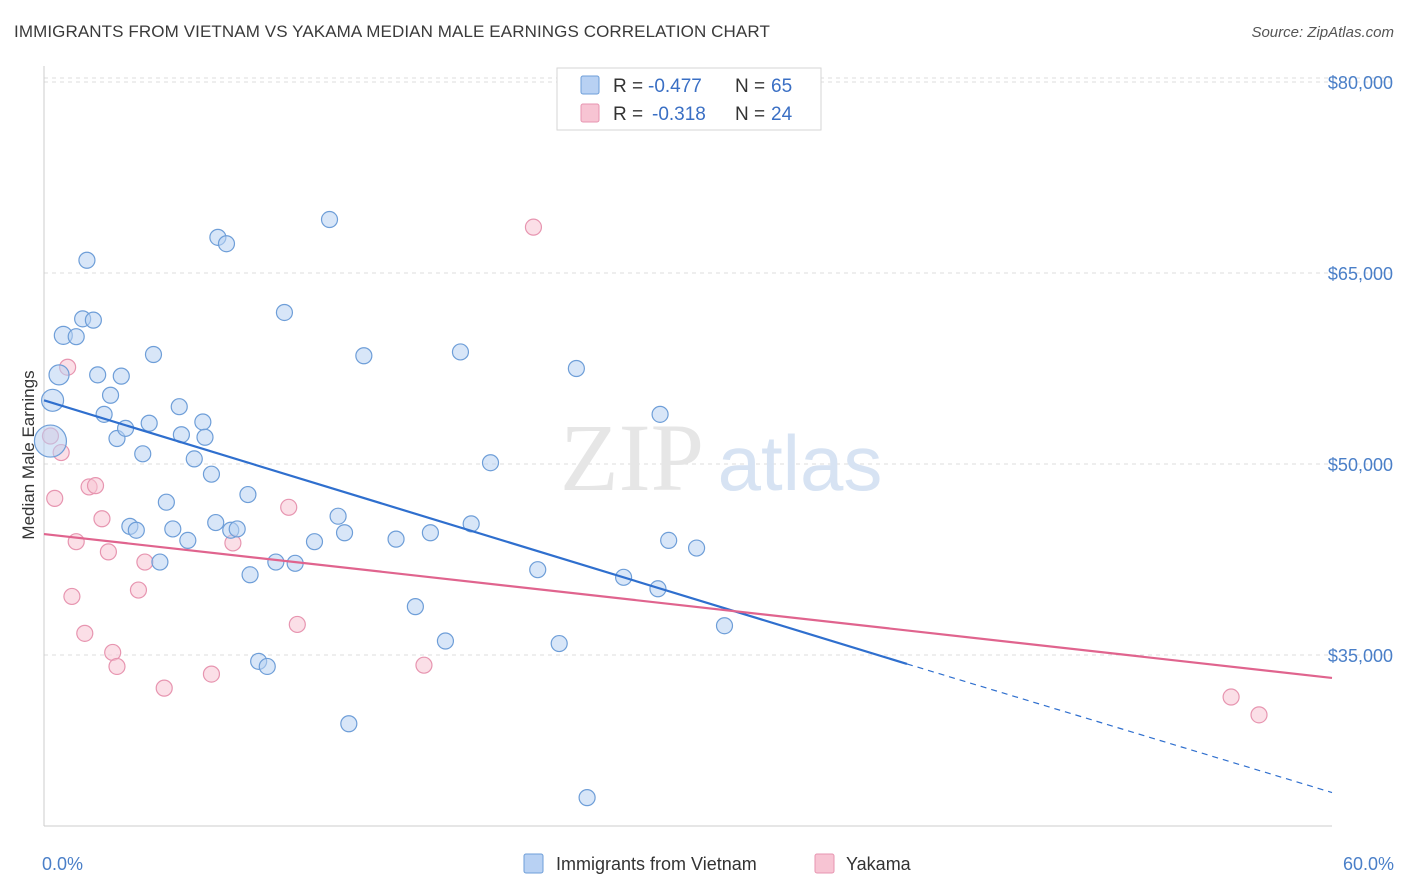 The height and width of the screenshot is (892, 1406). What do you see at coordinates (675, 86) in the screenshot?
I see `legend-r-value-vietnam: -0.477` at bounding box center [675, 86].